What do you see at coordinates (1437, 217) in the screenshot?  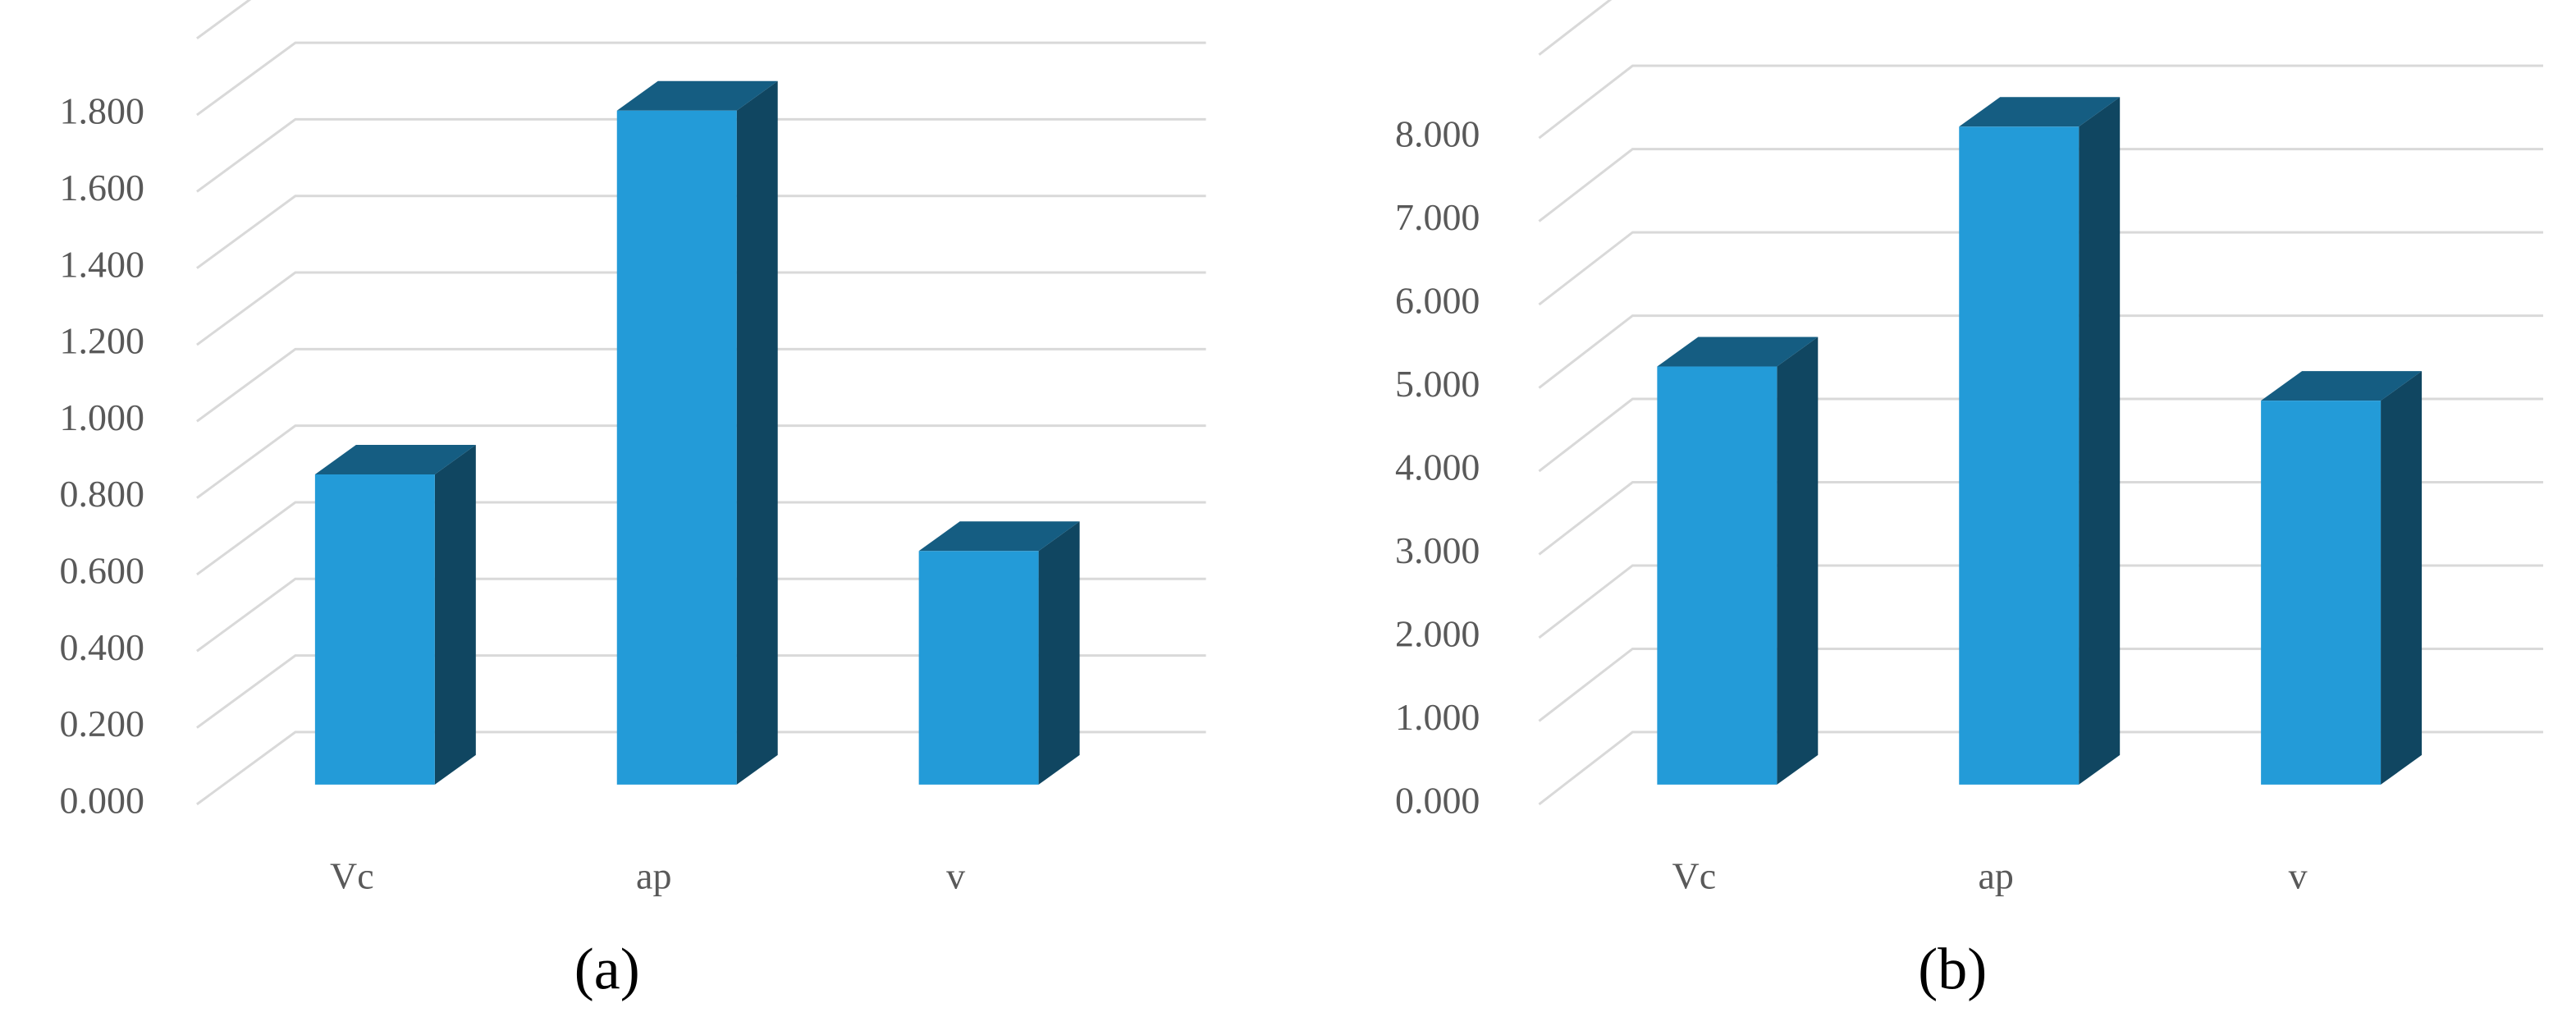 I see `y-tick-label: 7.000` at bounding box center [1437, 217].